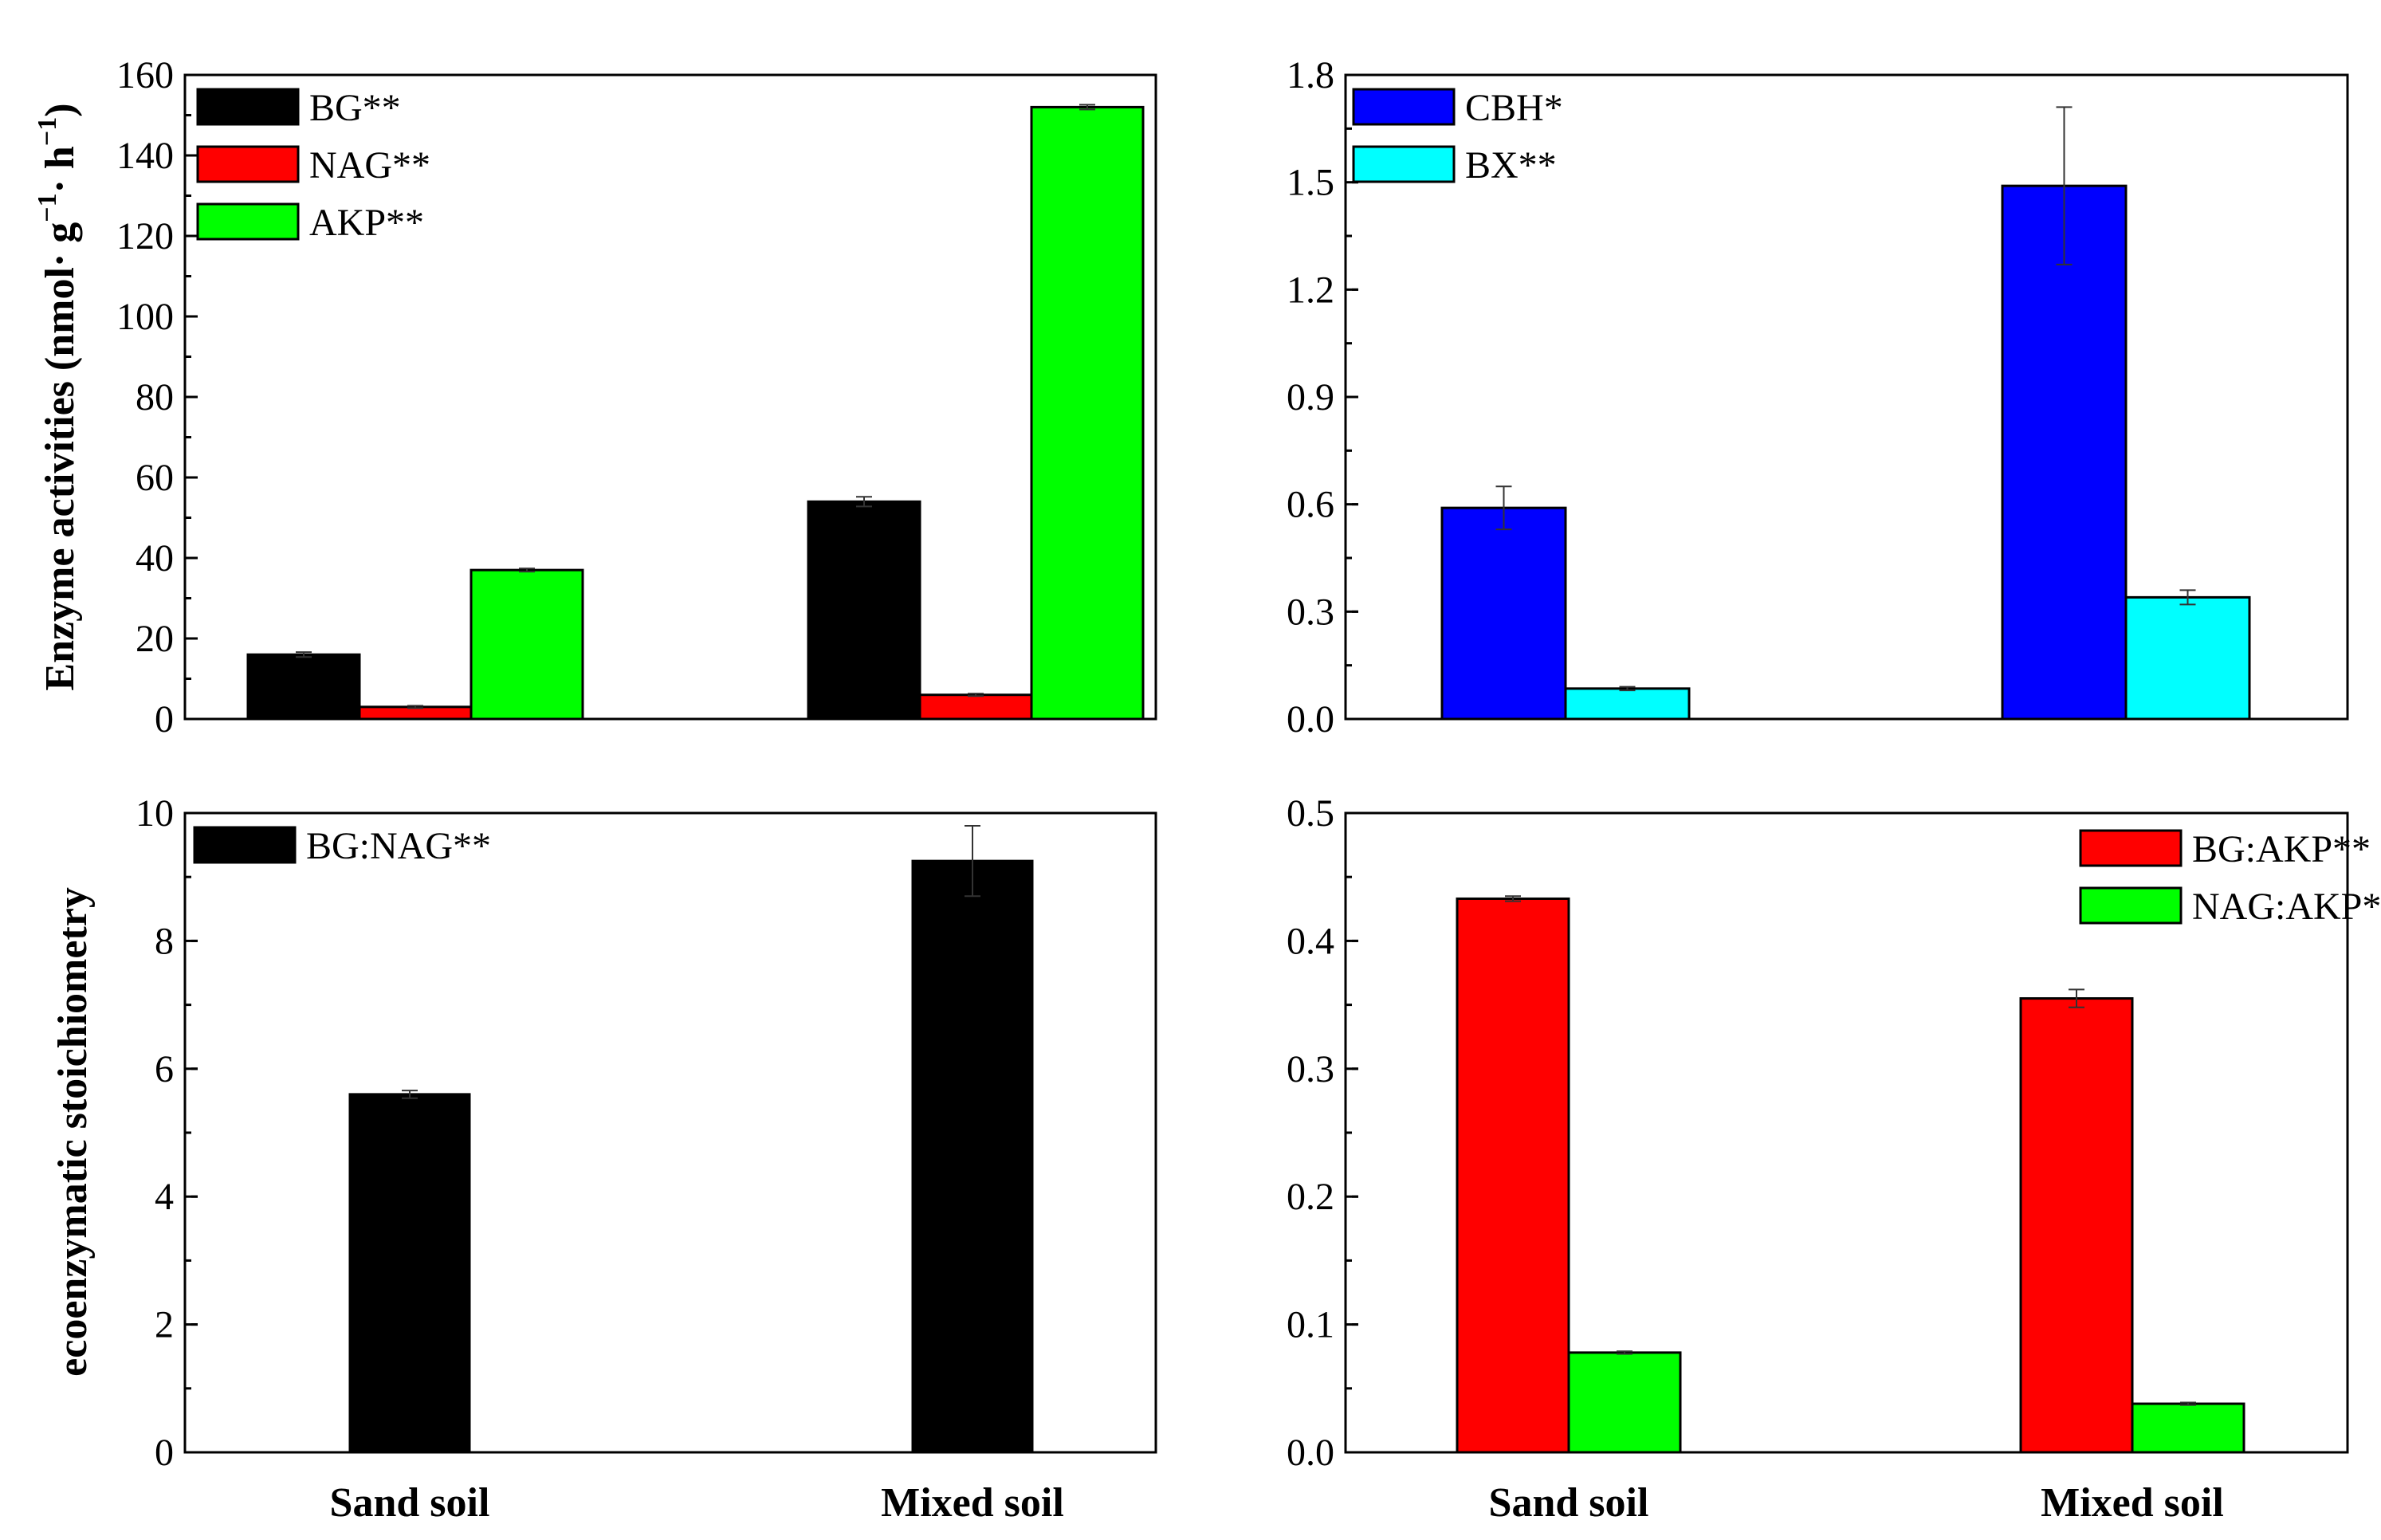 The image size is (2381, 1540). Describe the element at coordinates (1513, 1175) in the screenshot. I see `bar-bg-akp-sand-soil` at that location.